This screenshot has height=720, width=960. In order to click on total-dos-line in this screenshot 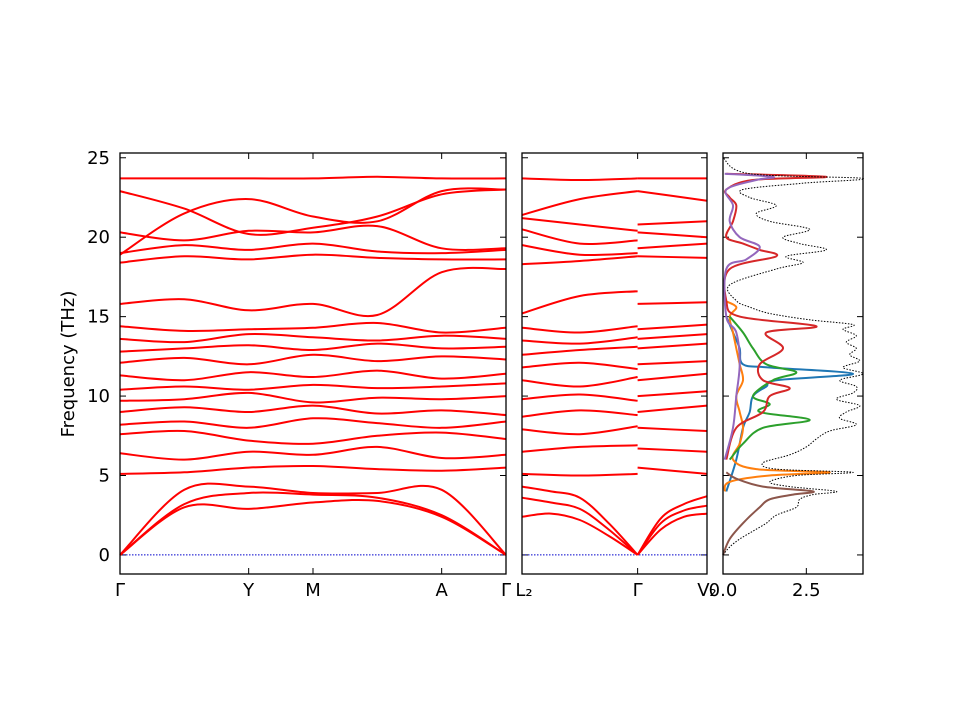, I will do `click(793, 356)`.